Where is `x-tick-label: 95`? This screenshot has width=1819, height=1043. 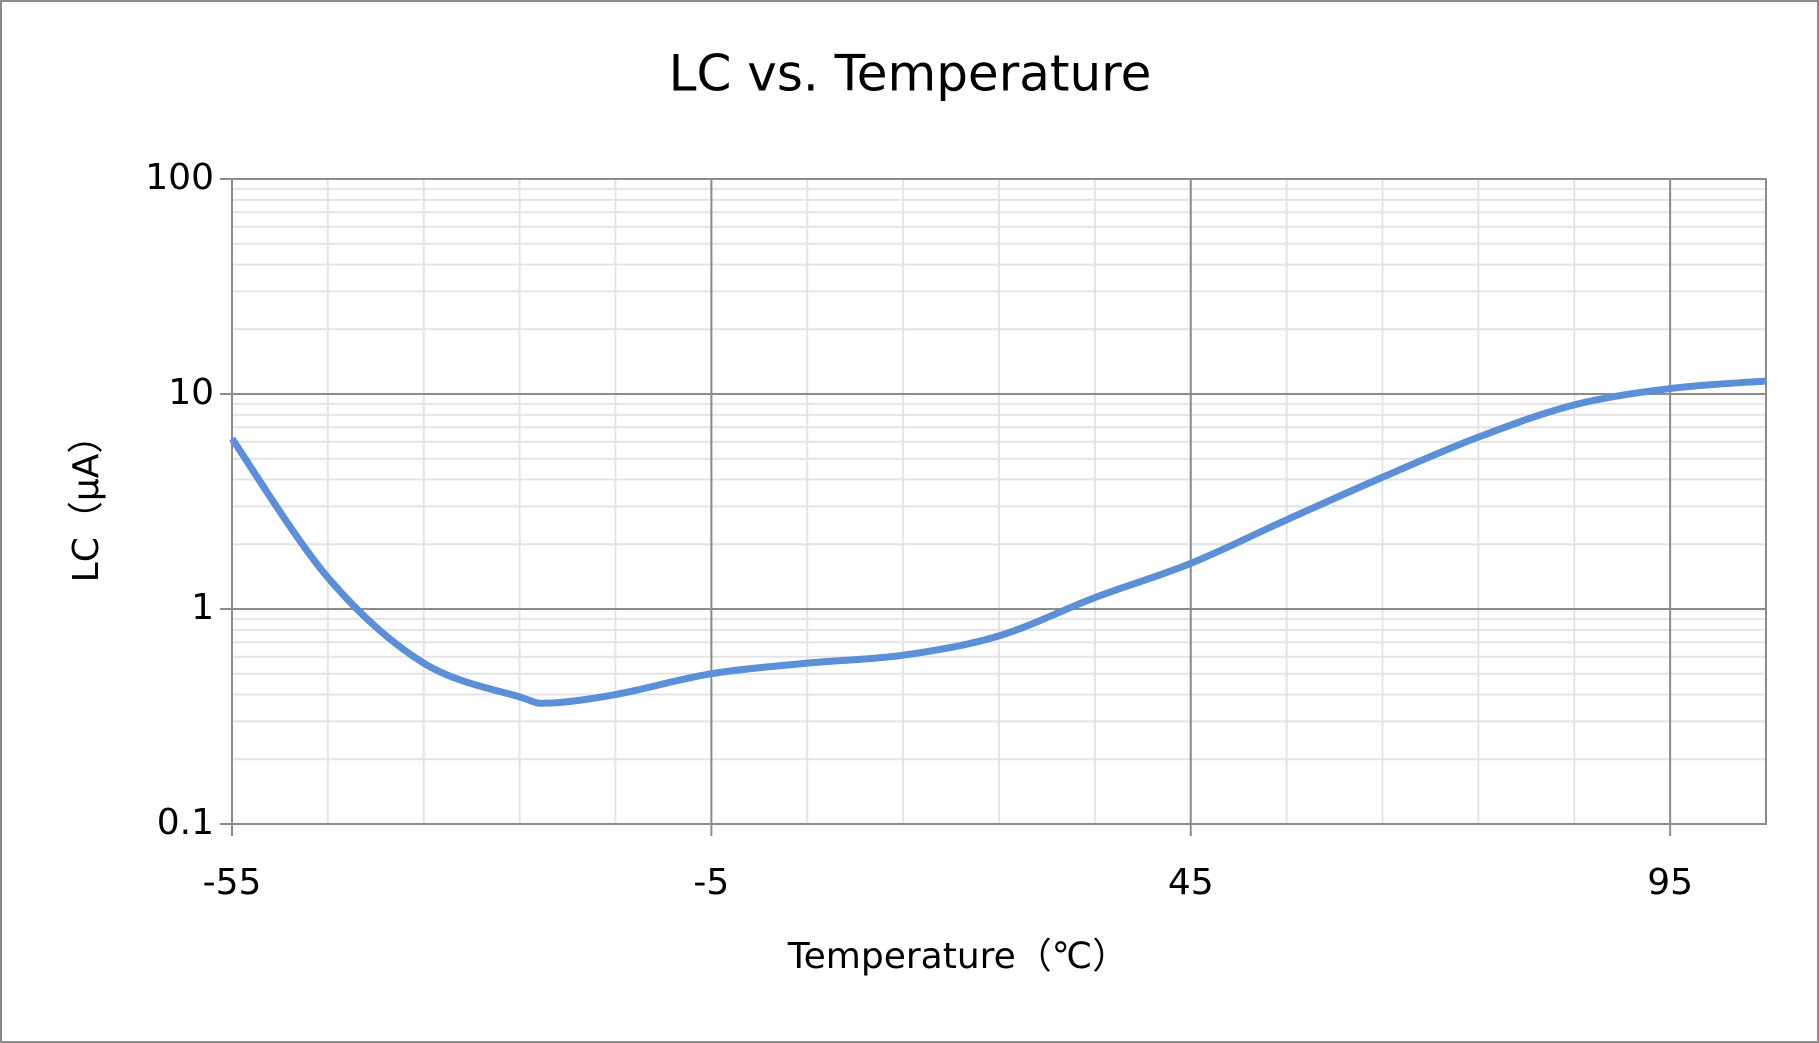
x-tick-label: 95 is located at coordinates (1670, 882).